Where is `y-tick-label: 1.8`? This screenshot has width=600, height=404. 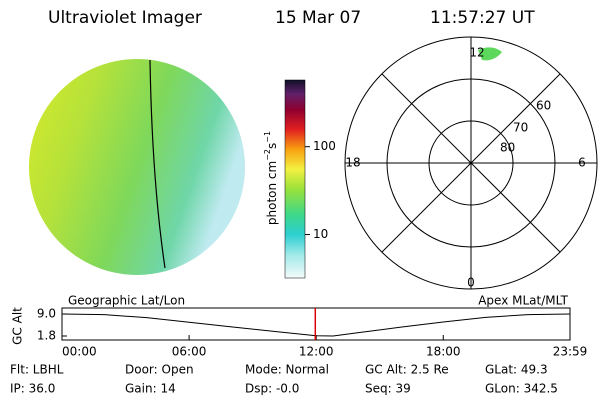 y-tick-label: 1.8 is located at coordinates (46, 336).